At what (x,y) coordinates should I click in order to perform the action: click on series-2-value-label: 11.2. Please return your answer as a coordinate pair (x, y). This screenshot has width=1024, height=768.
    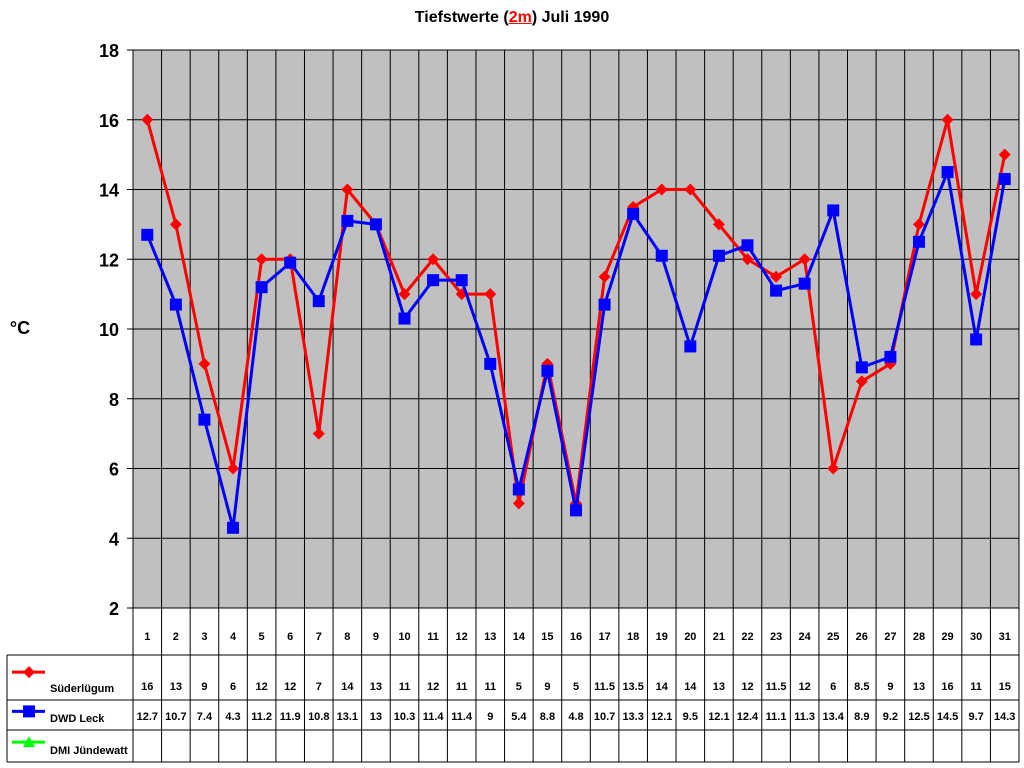
    Looking at the image, I should click on (261, 717).